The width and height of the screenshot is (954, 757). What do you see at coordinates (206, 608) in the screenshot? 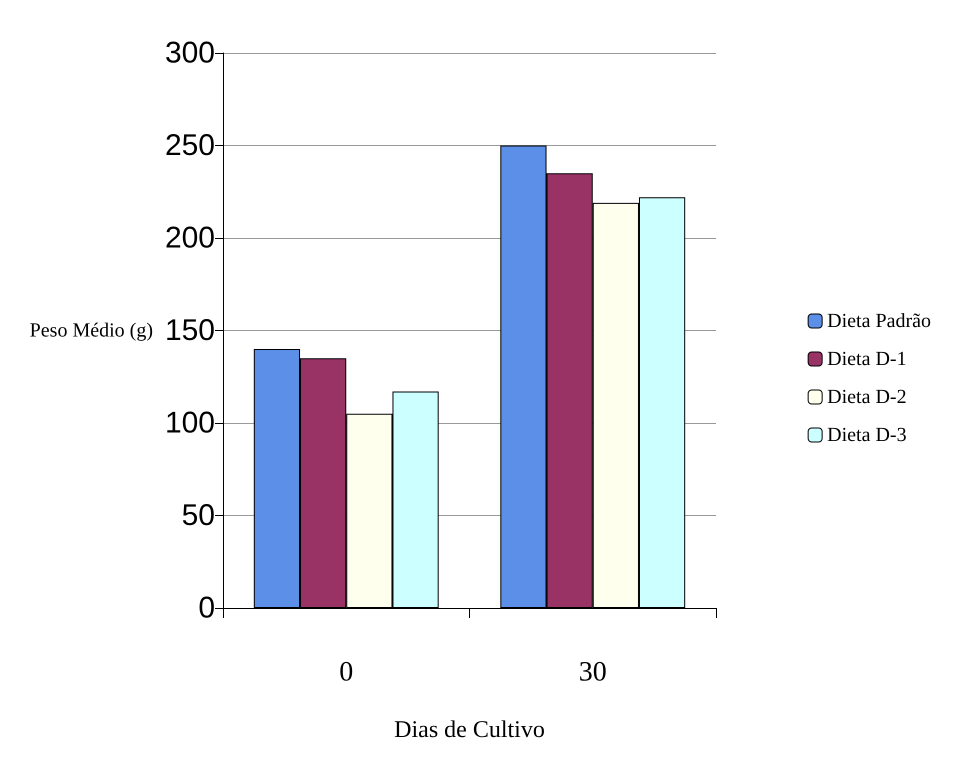
I see `y-tick-label: 0` at bounding box center [206, 608].